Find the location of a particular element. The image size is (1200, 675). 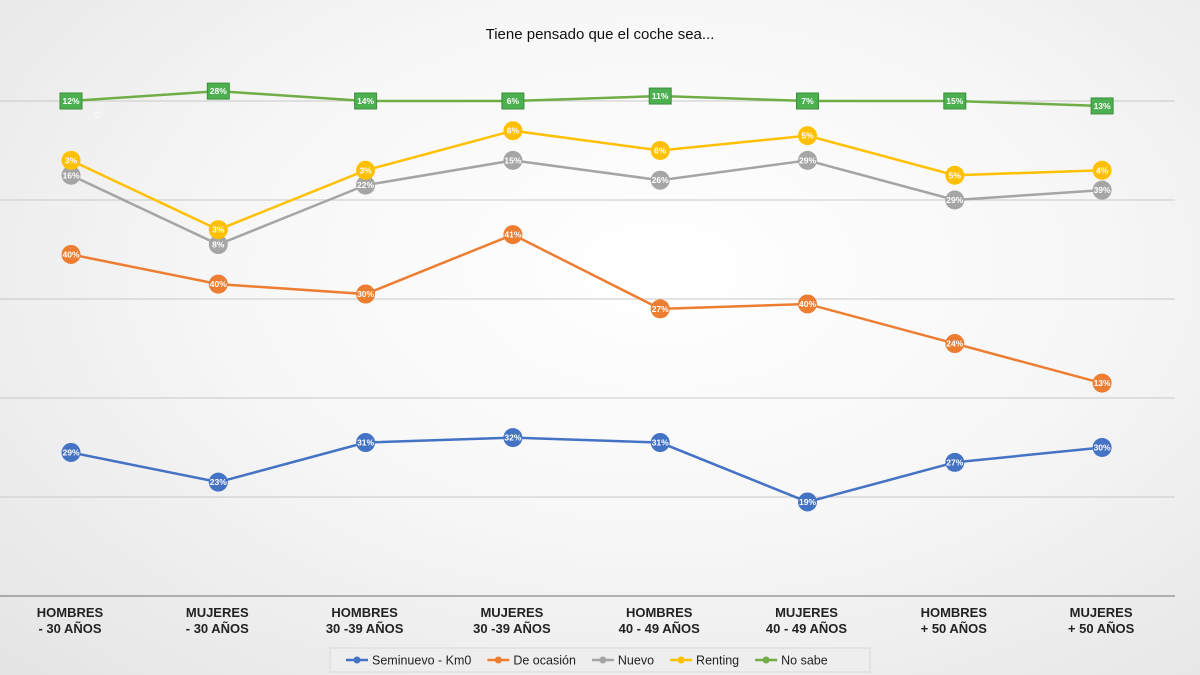

data-label: 26% is located at coordinates (660, 180).